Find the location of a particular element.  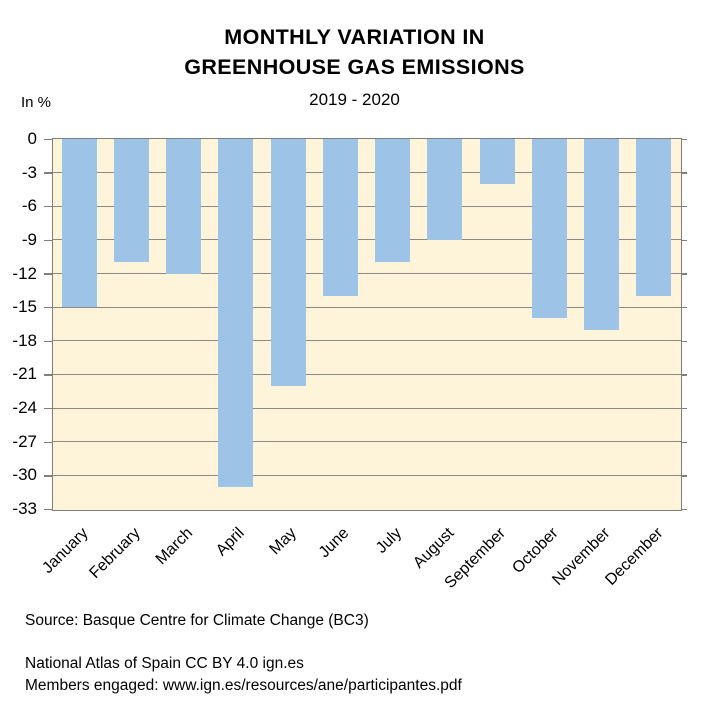

x-label-may: May is located at coordinates (283, 541).